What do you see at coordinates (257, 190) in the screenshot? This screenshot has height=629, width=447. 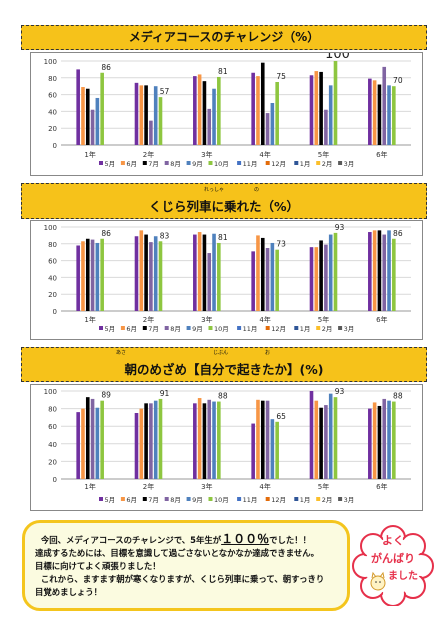 I see `chart-2-furigana-2: の` at bounding box center [257, 190].